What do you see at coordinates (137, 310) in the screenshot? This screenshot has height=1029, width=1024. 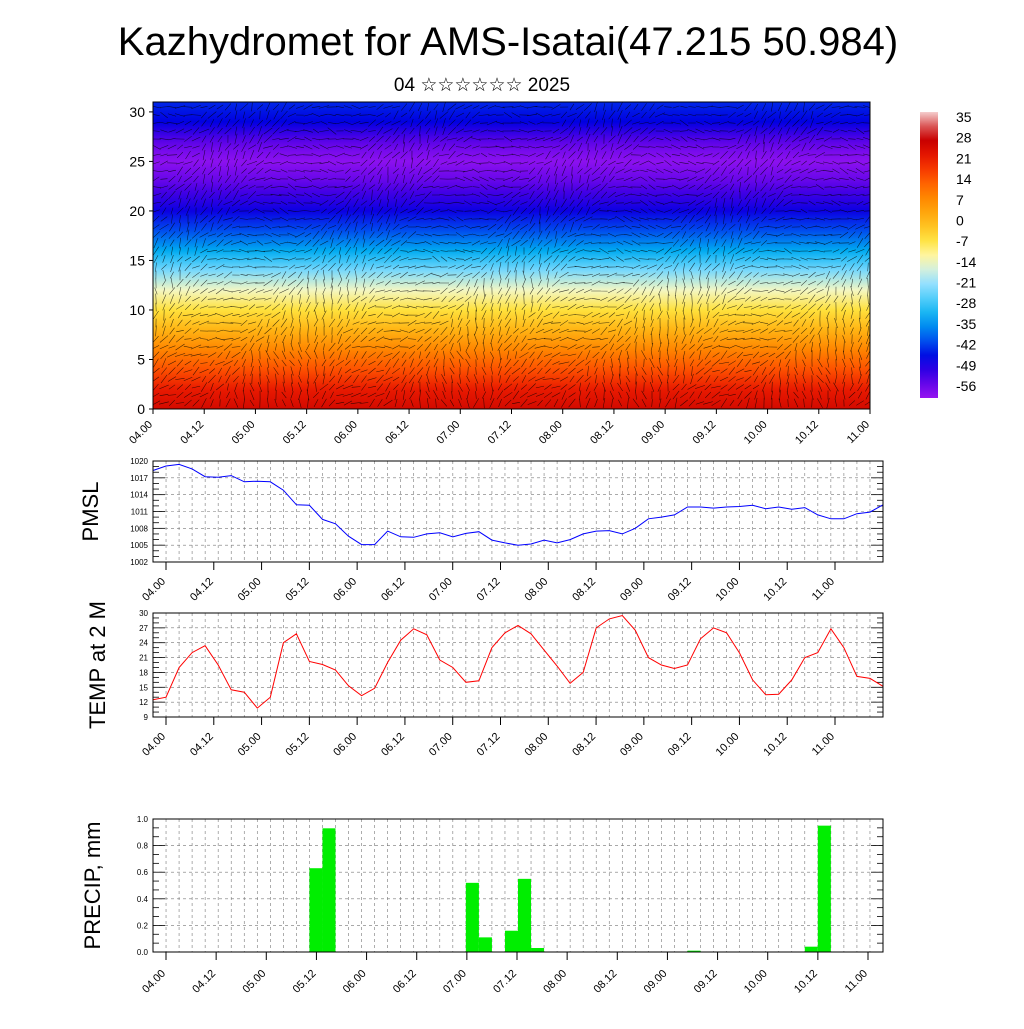 I see `y-tick-label: 10` at bounding box center [137, 310].